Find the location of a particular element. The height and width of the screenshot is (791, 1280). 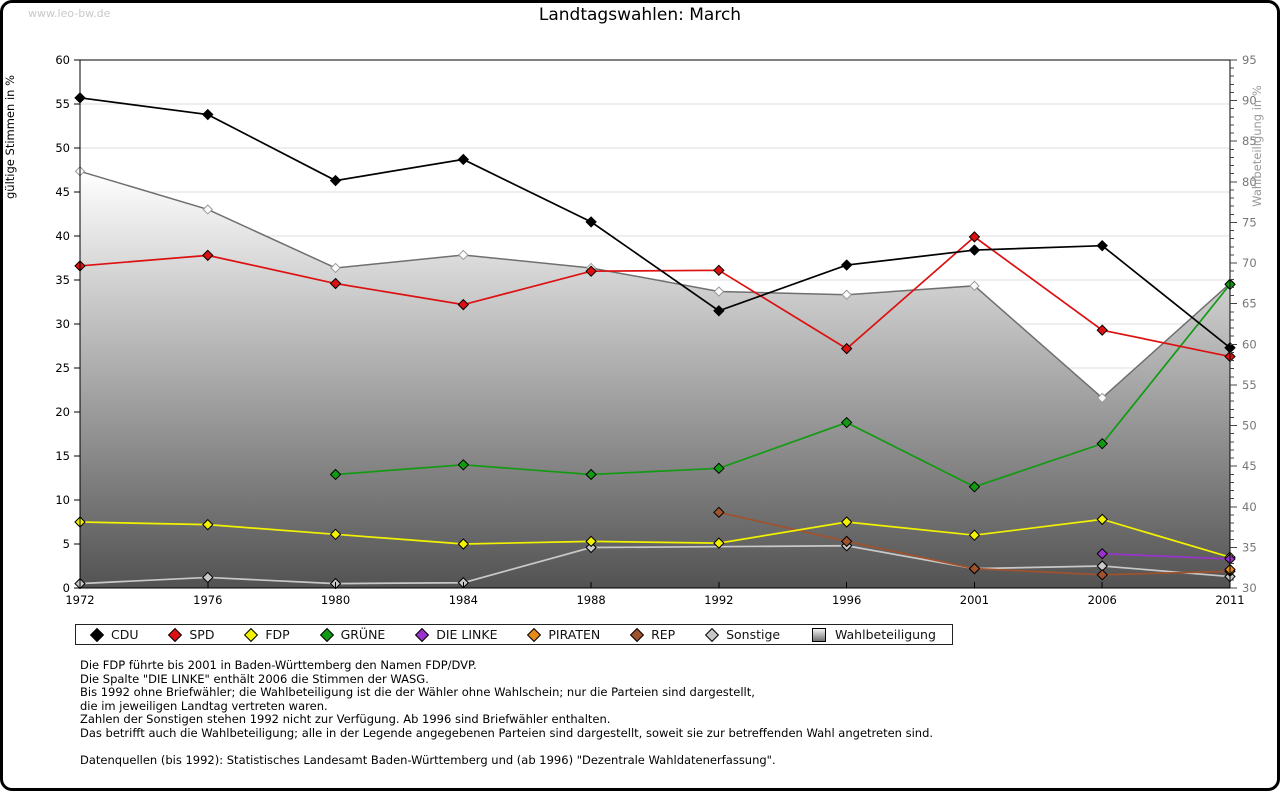

legend-label: CDU is located at coordinates (125, 634).